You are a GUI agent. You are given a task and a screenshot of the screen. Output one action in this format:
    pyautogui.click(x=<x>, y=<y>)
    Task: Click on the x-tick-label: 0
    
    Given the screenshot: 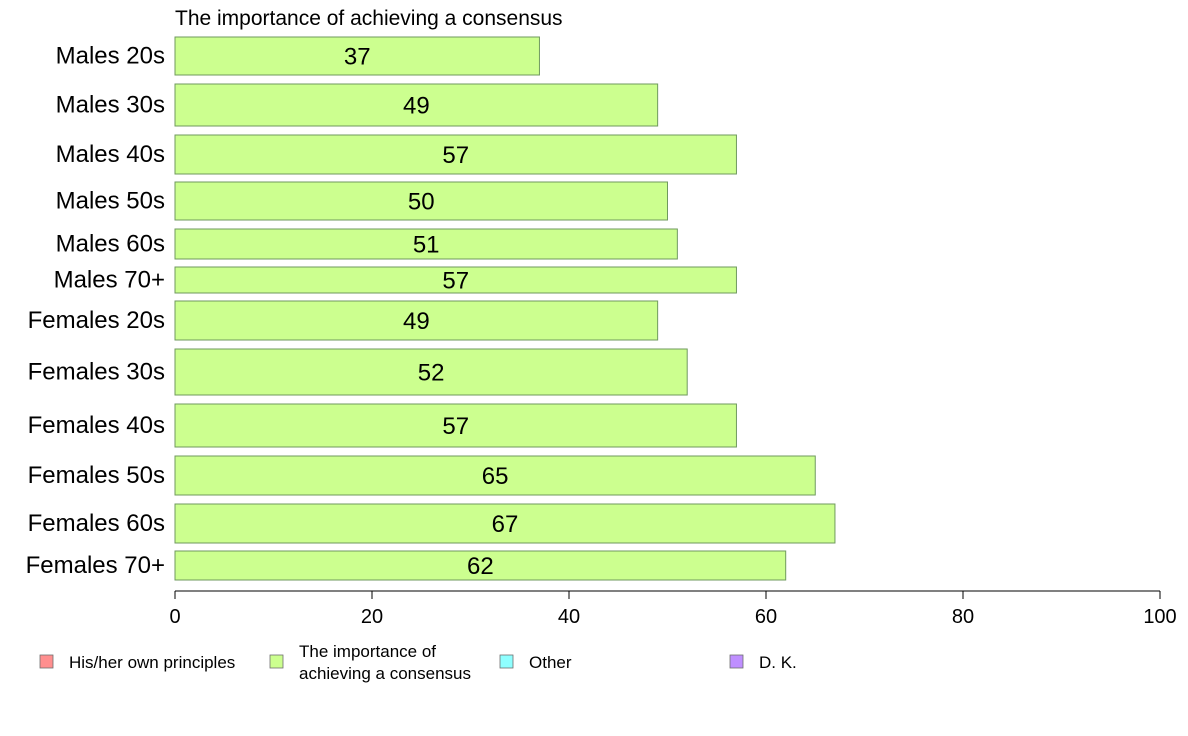 What is the action you would take?
    pyautogui.click(x=174, y=617)
    